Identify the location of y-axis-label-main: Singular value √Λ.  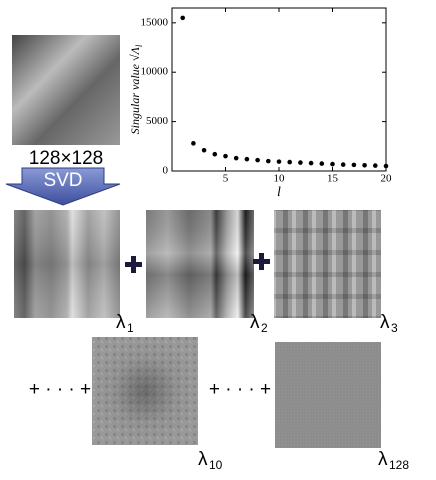
(135, 90).